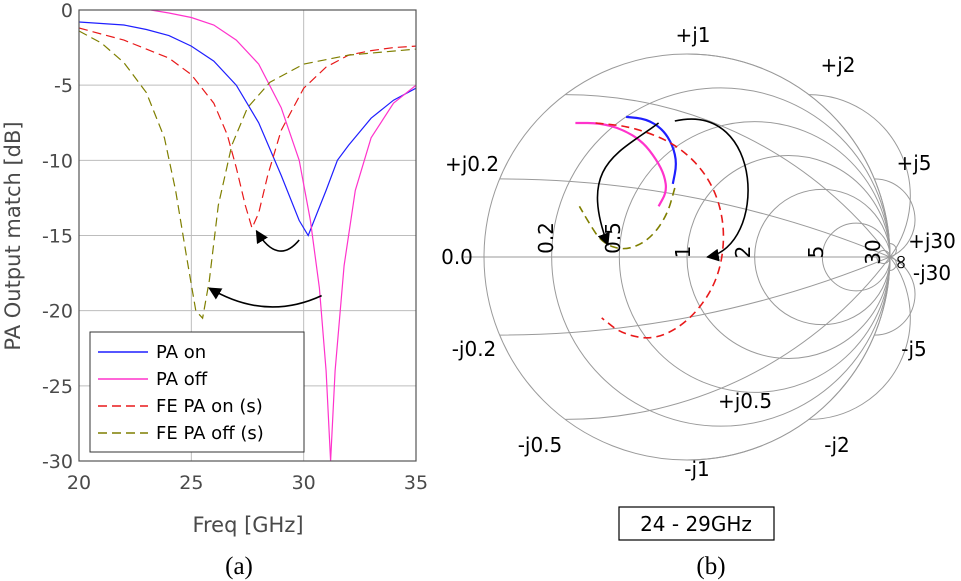  What do you see at coordinates (932, 273) in the screenshot?
I see `reactance-label-bottom: -j30` at bounding box center [932, 273].